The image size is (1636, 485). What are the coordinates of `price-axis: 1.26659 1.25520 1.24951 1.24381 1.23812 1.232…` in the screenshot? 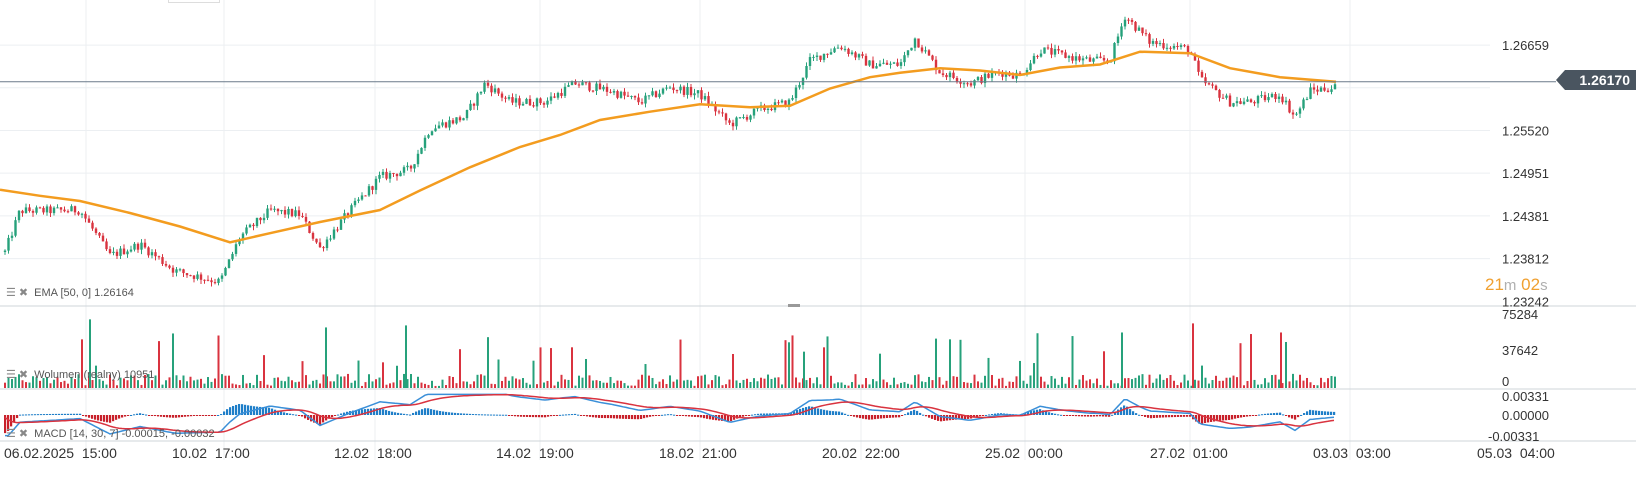 It's located at (1525, 173).